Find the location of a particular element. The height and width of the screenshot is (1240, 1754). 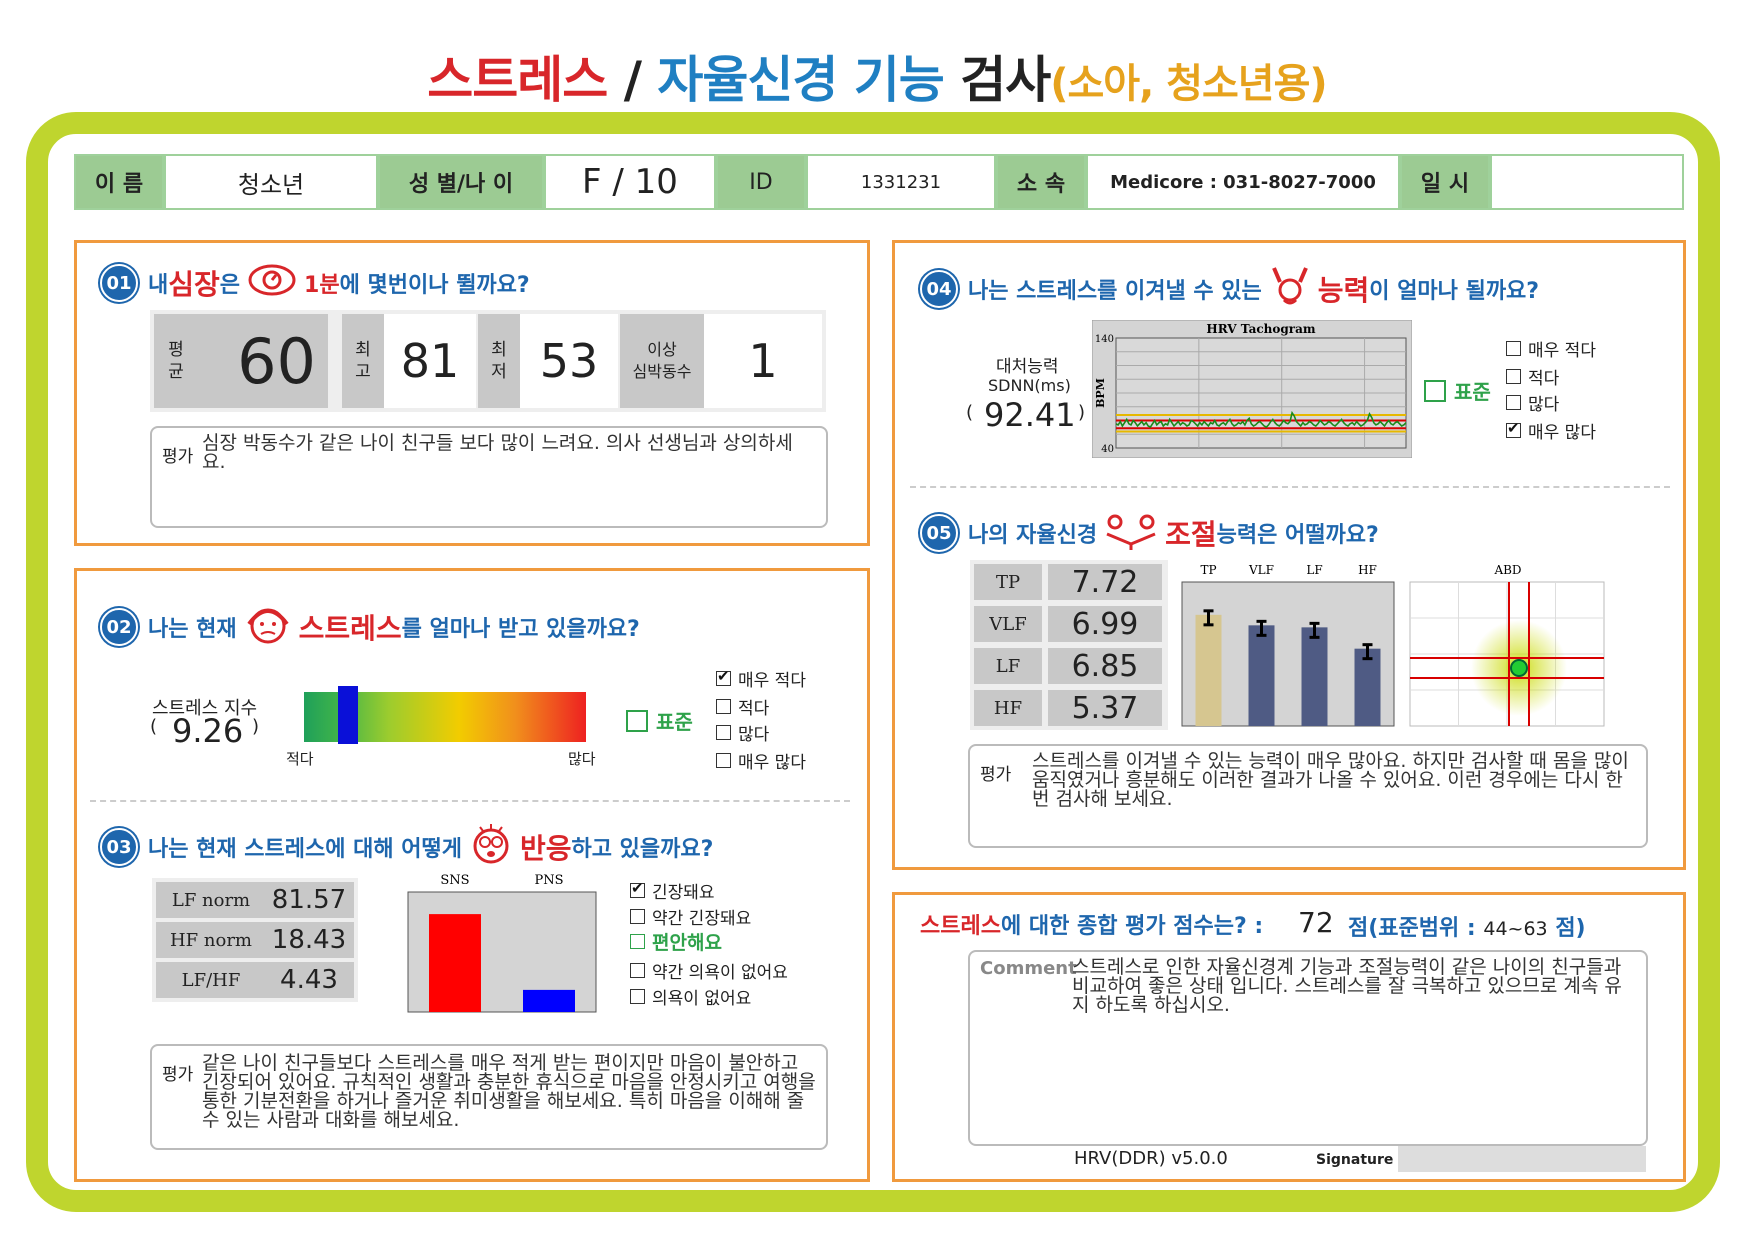

score-range: 점(표준범위 : 44~63 점) is located at coordinates (1467, 926).